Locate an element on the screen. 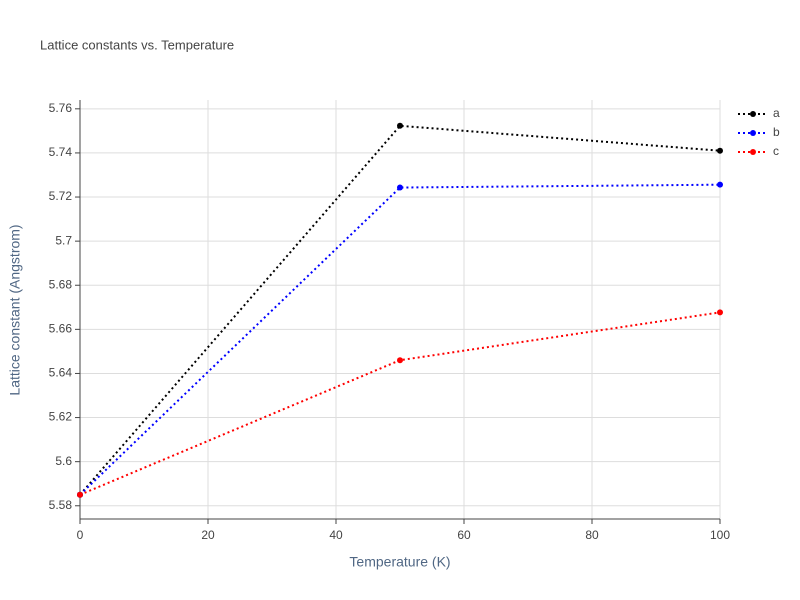 The height and width of the screenshot is (600, 800). y-axis-label: Lattice constant (Angstrom) is located at coordinates (15, 309).